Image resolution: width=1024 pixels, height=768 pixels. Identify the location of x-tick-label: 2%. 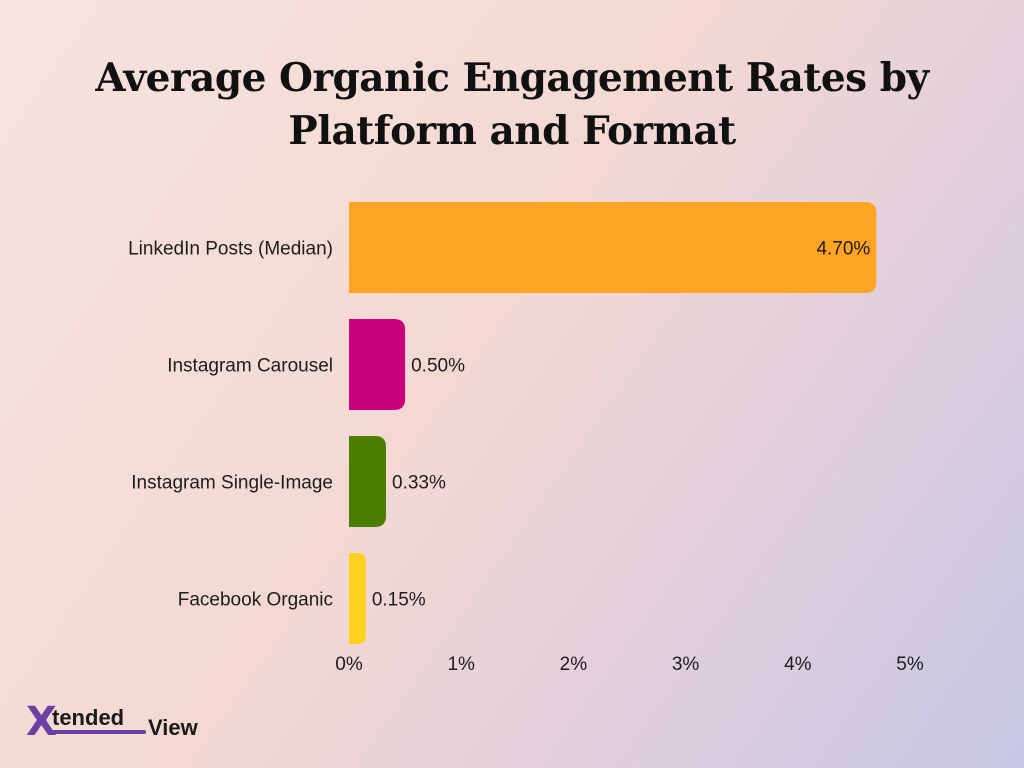
(574, 664).